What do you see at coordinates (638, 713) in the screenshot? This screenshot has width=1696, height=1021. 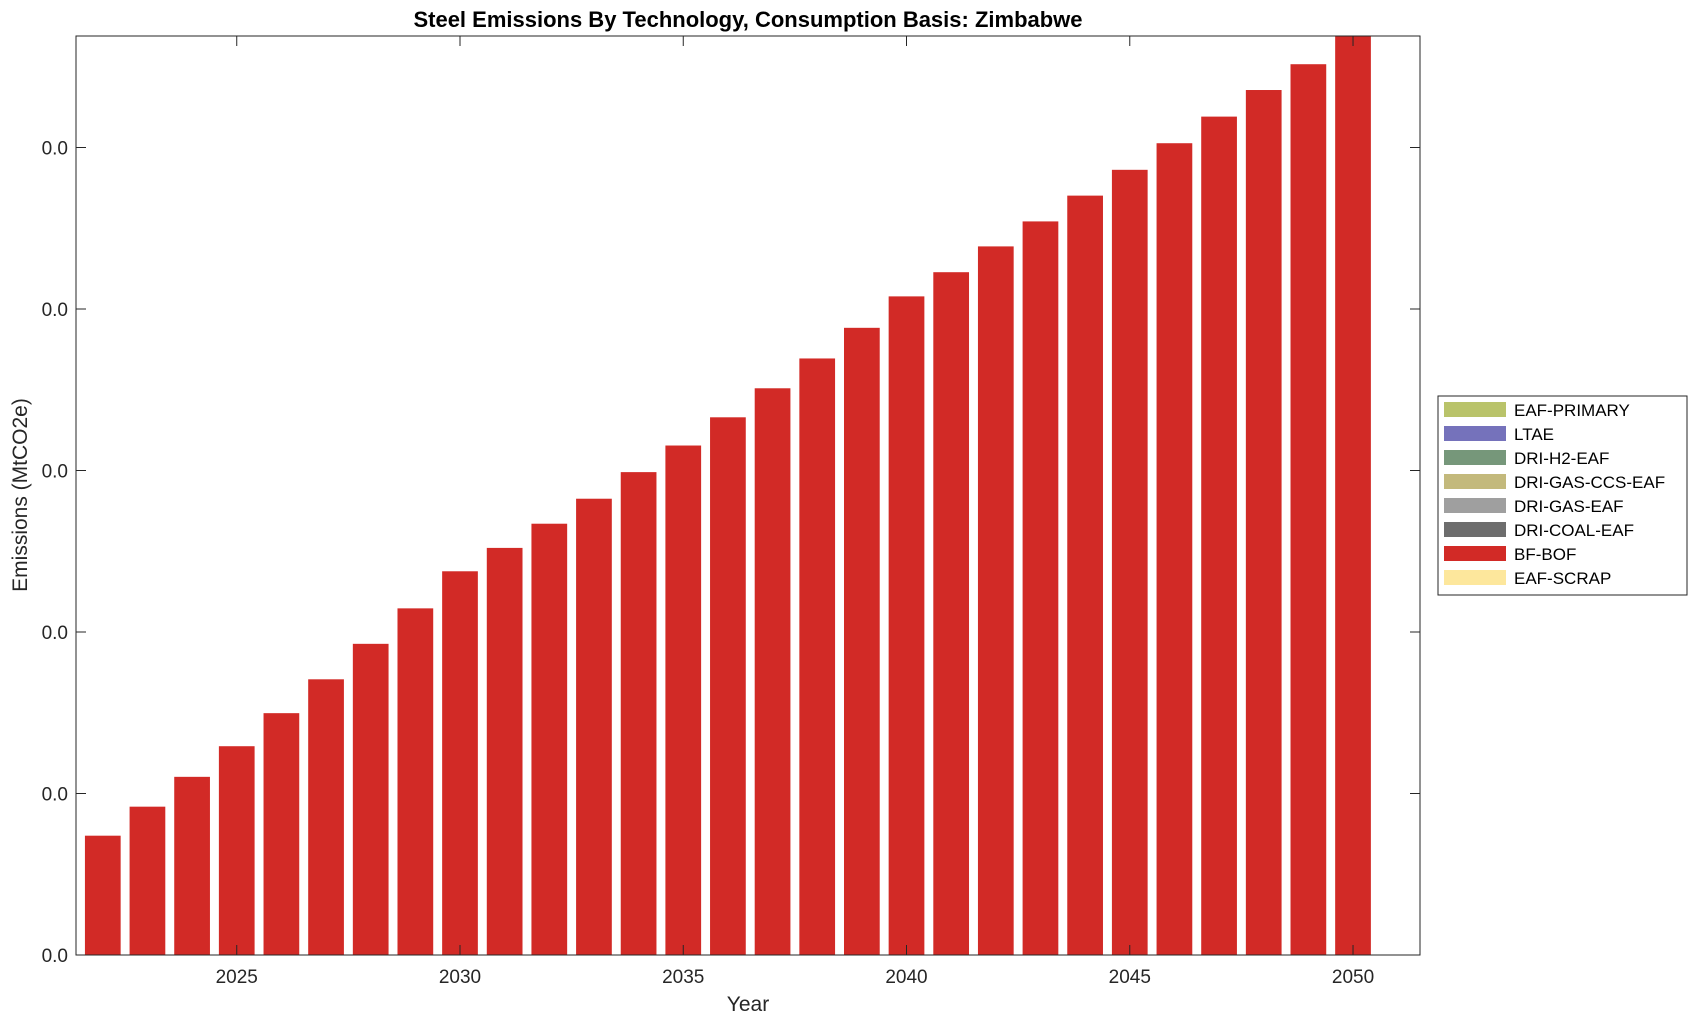 I see `bar-bf-bof-2034` at bounding box center [638, 713].